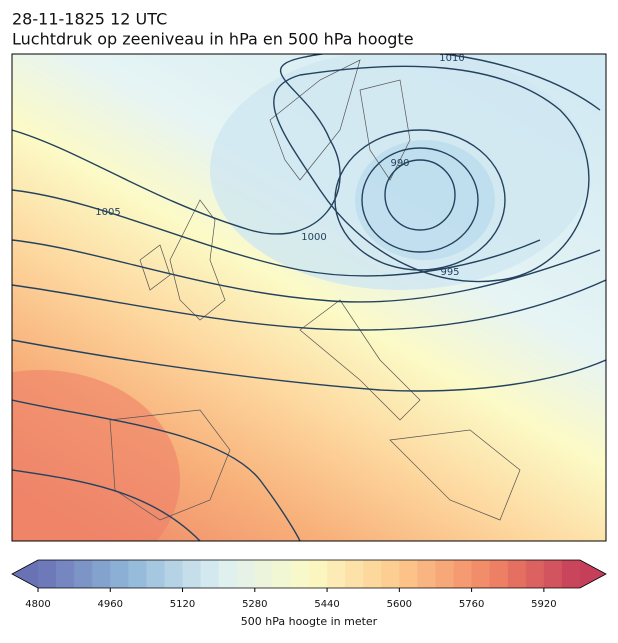 This screenshot has width=618, height=643. I want to click on colorbar-tick-label: 5280, so click(254, 604).